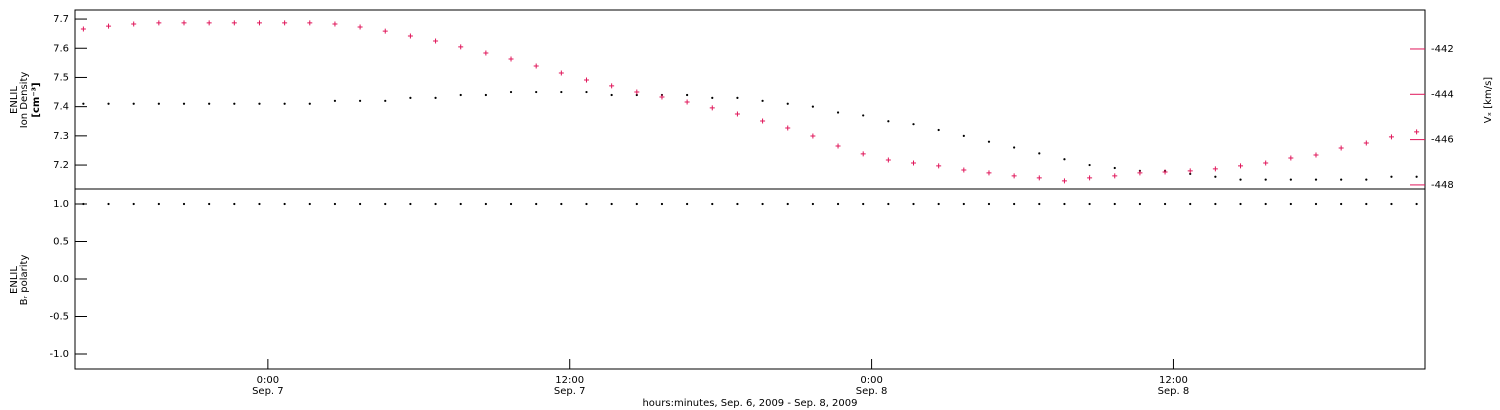 This screenshot has height=410, width=1500. I want to click on y-tick-label: 7.7, so click(61, 19).